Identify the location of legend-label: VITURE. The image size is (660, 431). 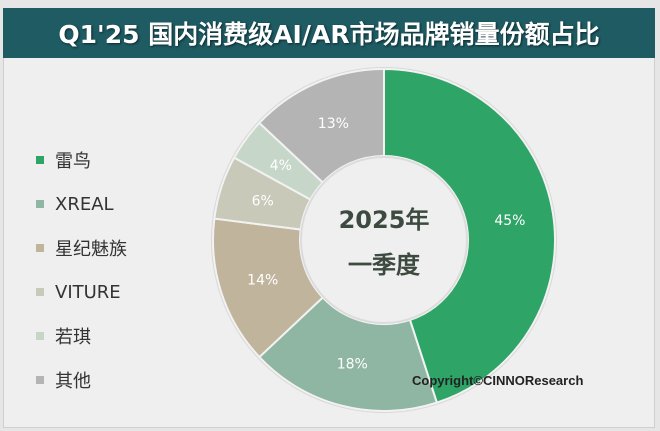
(88, 292).